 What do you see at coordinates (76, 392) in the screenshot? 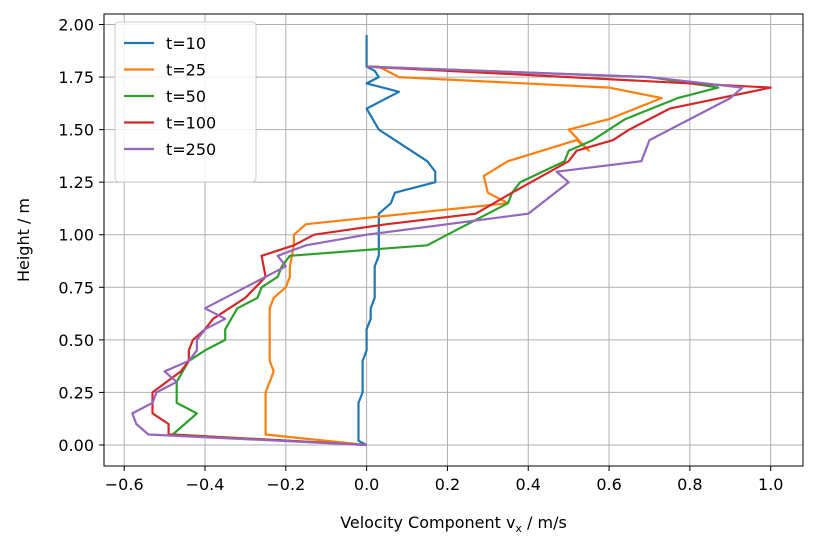
I see `y-tick-label: 0.25` at bounding box center [76, 392].